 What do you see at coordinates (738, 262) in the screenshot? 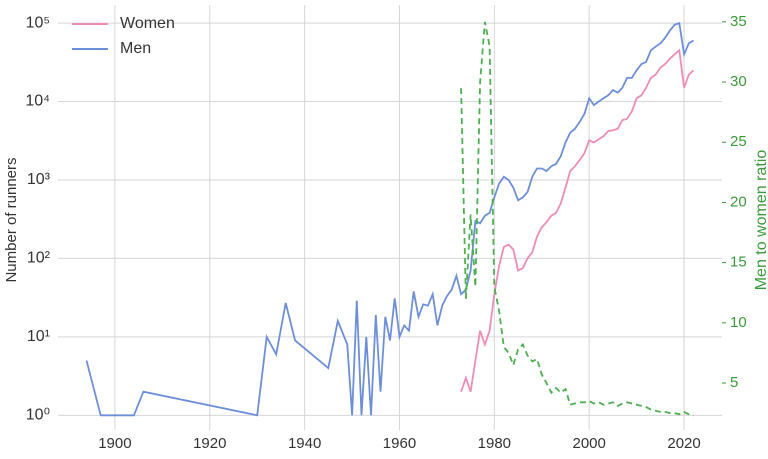
I see `y2-tick-label: 15` at bounding box center [738, 262].